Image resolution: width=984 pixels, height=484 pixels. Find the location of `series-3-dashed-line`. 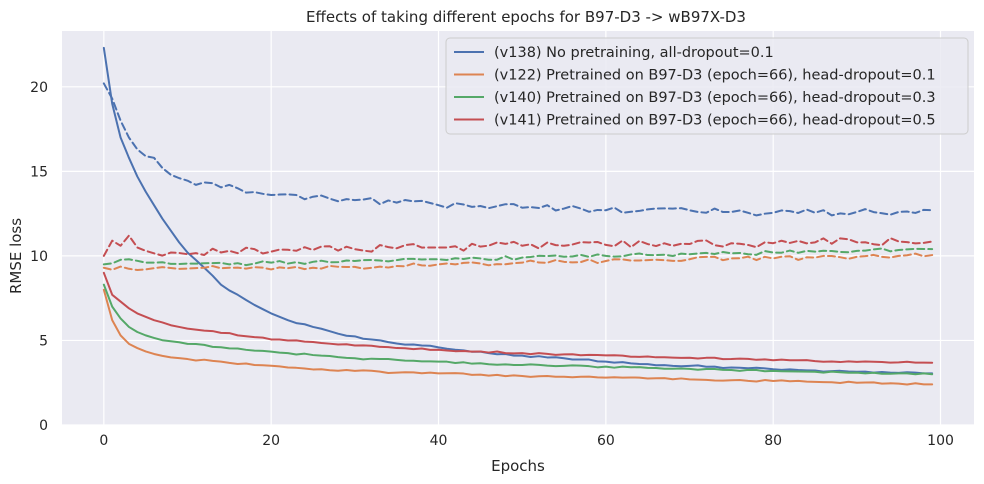

series-3-dashed-line is located at coordinates (518, 257).